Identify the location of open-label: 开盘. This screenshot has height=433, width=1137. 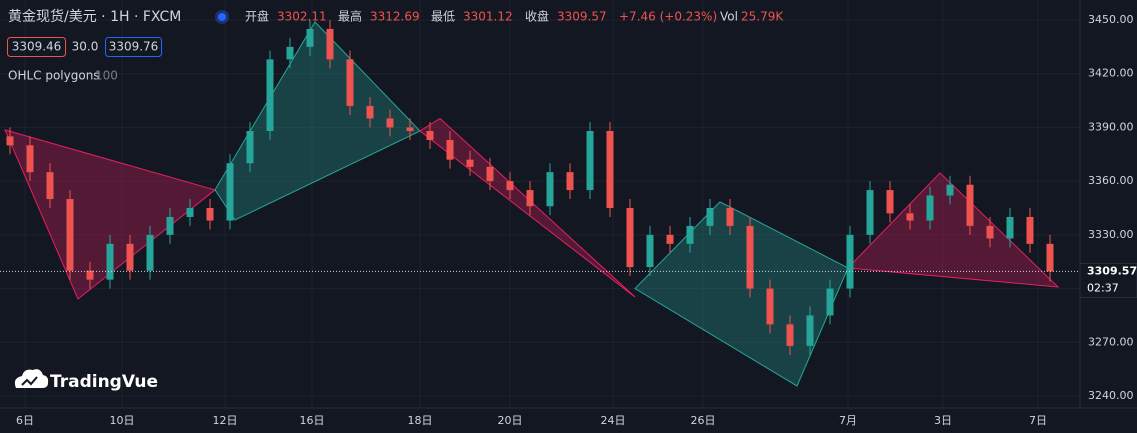
(257, 16).